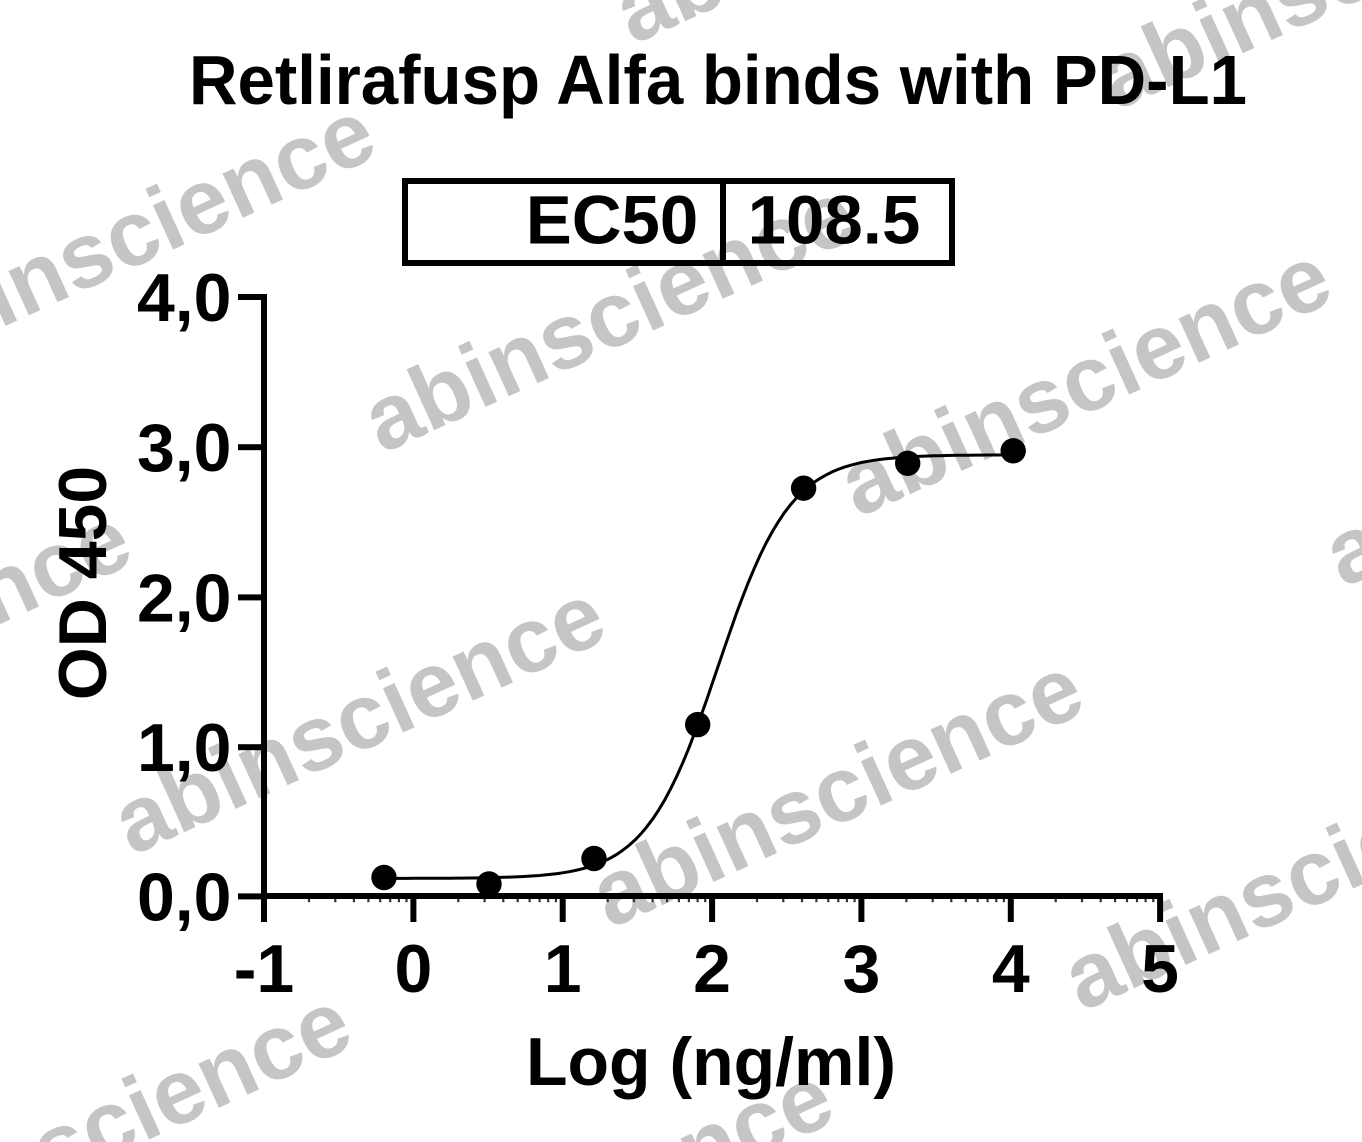 The width and height of the screenshot is (1362, 1142). Describe the element at coordinates (712, 969) in the screenshot. I see `svg-text: 2` at that location.